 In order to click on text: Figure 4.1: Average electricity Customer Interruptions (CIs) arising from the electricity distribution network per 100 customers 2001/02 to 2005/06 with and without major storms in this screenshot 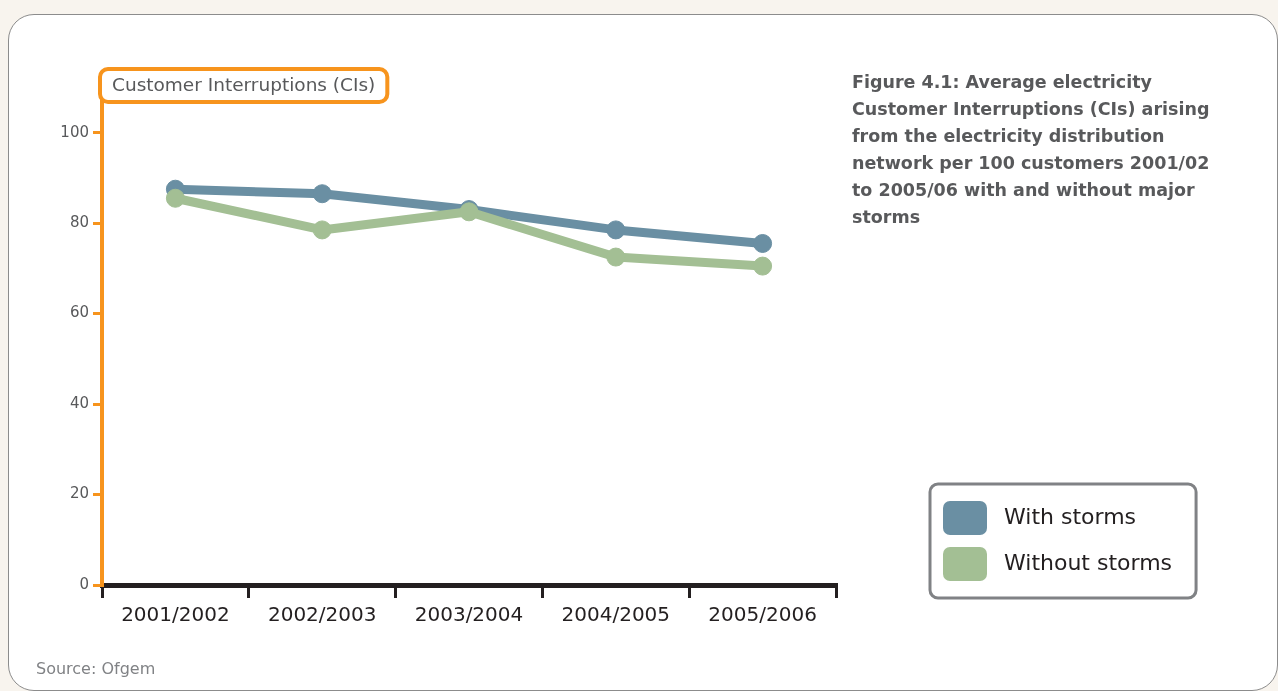, I will do `click(1031, 150)`.